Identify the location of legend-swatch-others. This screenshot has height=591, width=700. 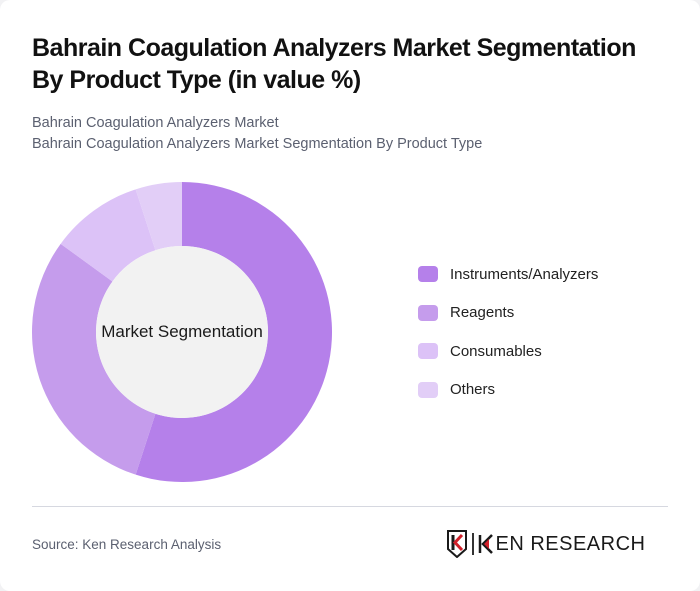
(428, 389).